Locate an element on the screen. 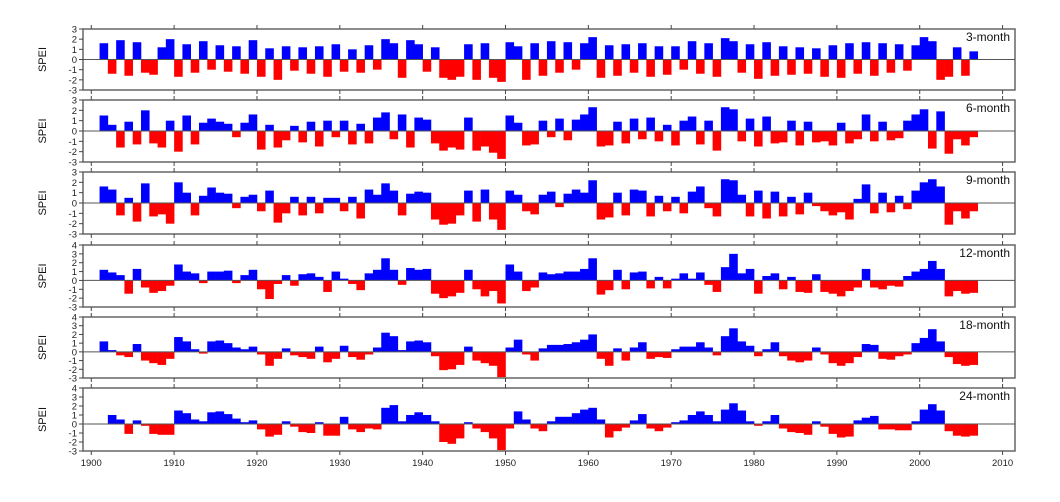 The height and width of the screenshot is (502, 1060). bar-1948 is located at coordinates (493, 68).